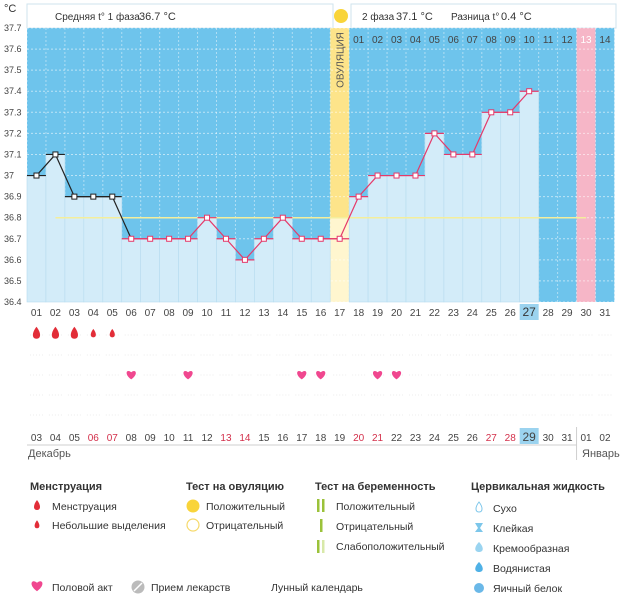 The width and height of the screenshot is (626, 595). What do you see at coordinates (414, 17) in the screenshot?
I see `phase2-value: 37.1 °C` at bounding box center [414, 17].